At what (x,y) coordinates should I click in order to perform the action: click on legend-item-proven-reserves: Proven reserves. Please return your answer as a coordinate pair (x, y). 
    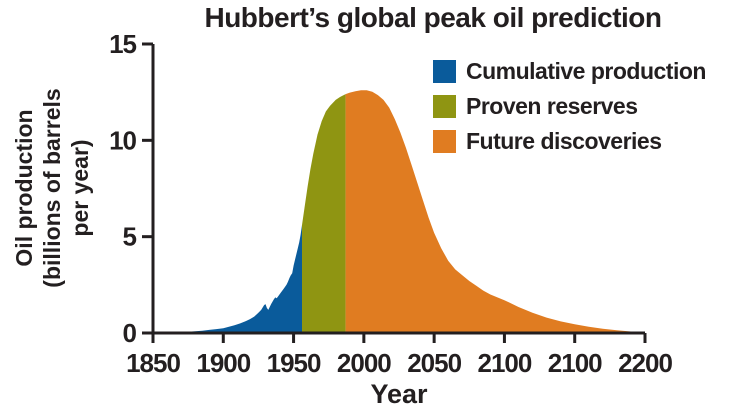
    Looking at the image, I should click on (569, 106).